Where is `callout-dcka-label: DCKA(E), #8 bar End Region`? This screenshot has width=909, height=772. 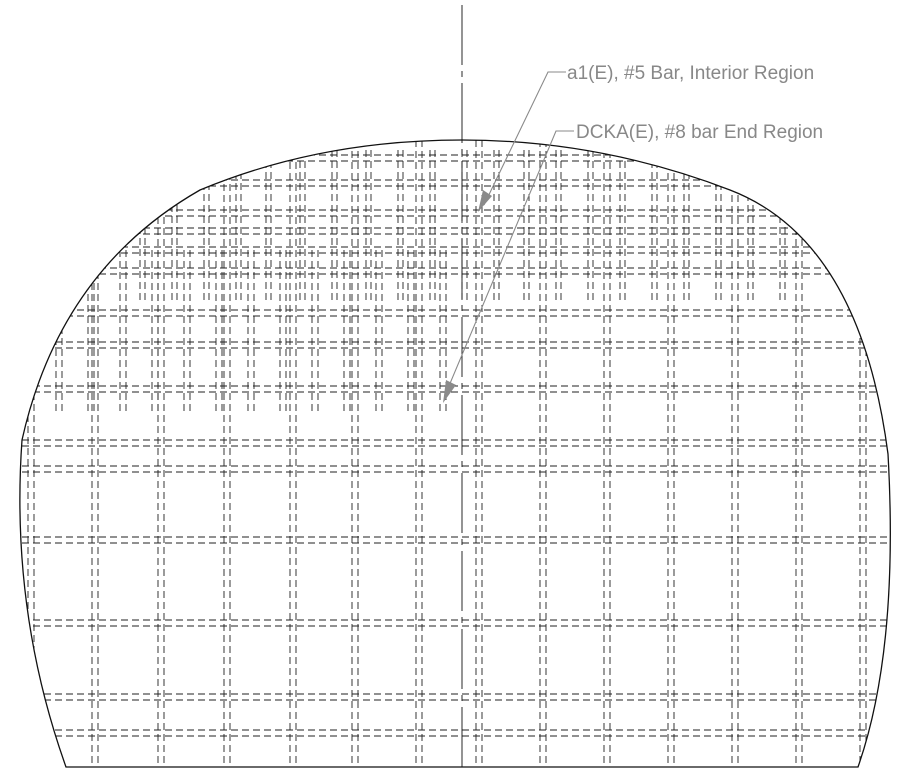
callout-dcka-label: DCKA(E), #8 bar End Region is located at coordinates (699, 132).